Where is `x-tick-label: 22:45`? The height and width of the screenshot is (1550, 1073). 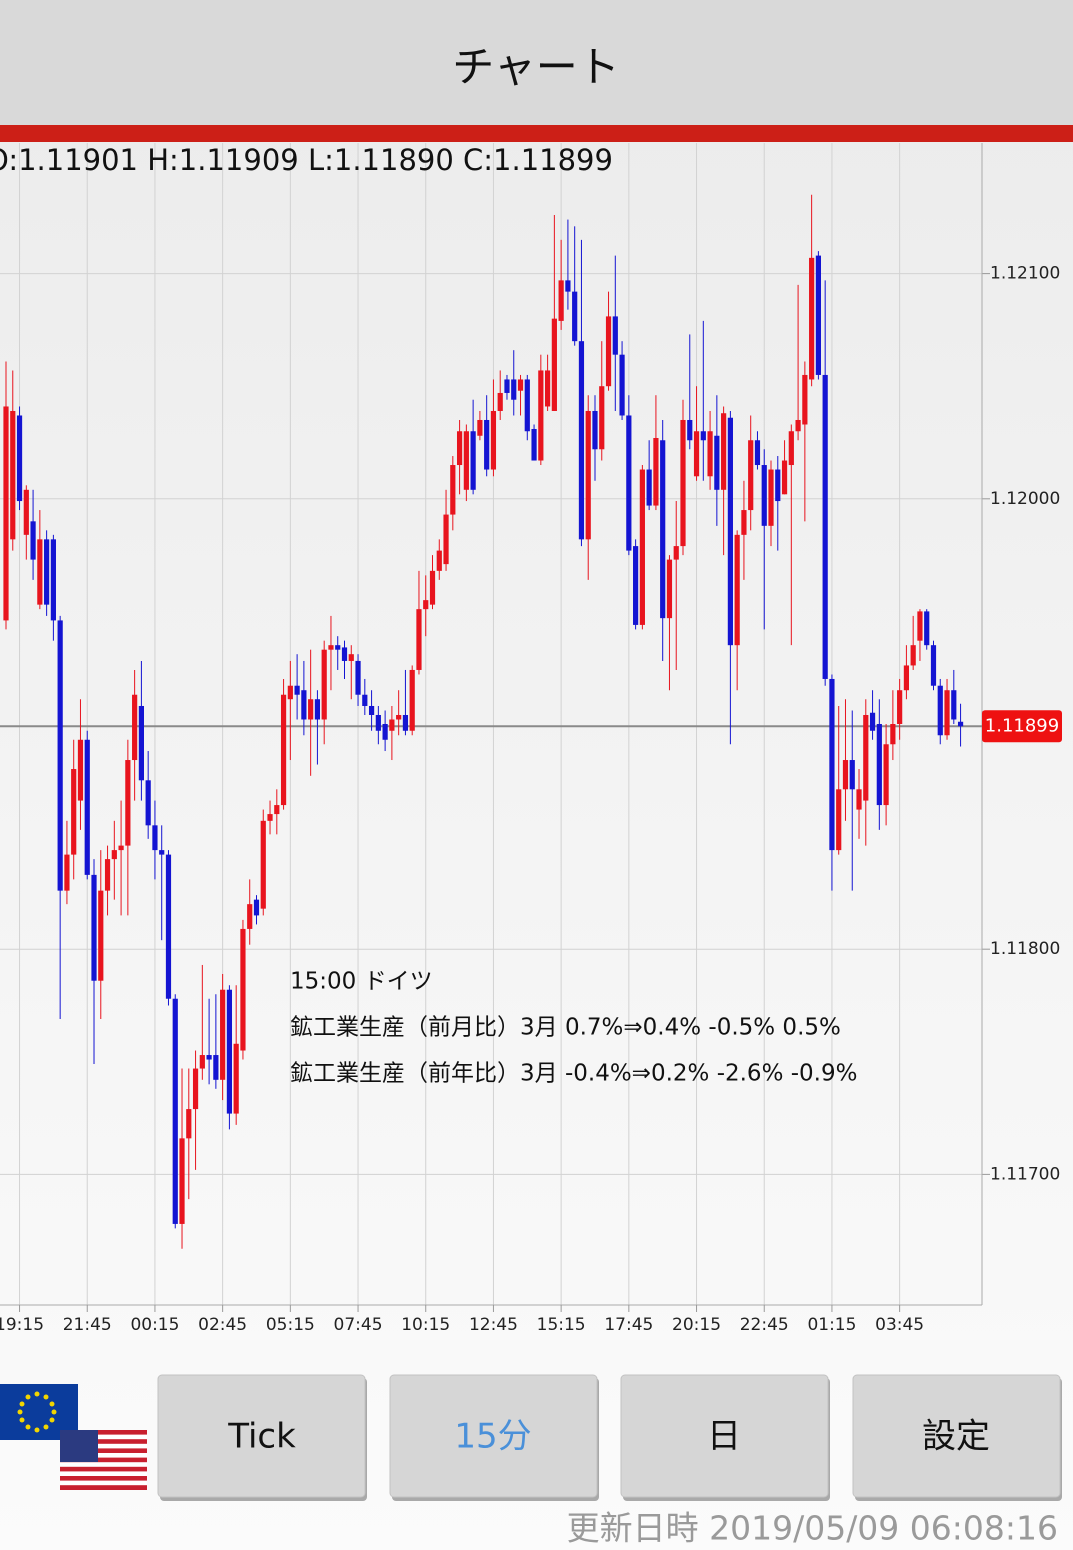
x-tick-label: 22:45 is located at coordinates (764, 1325).